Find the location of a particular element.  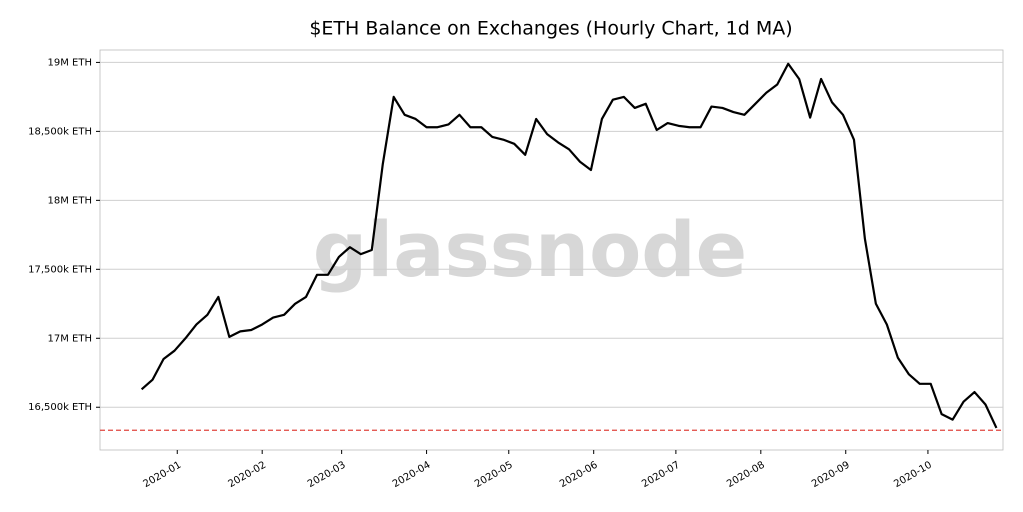

x-tick-label: 2020-05 is located at coordinates (494, 475).